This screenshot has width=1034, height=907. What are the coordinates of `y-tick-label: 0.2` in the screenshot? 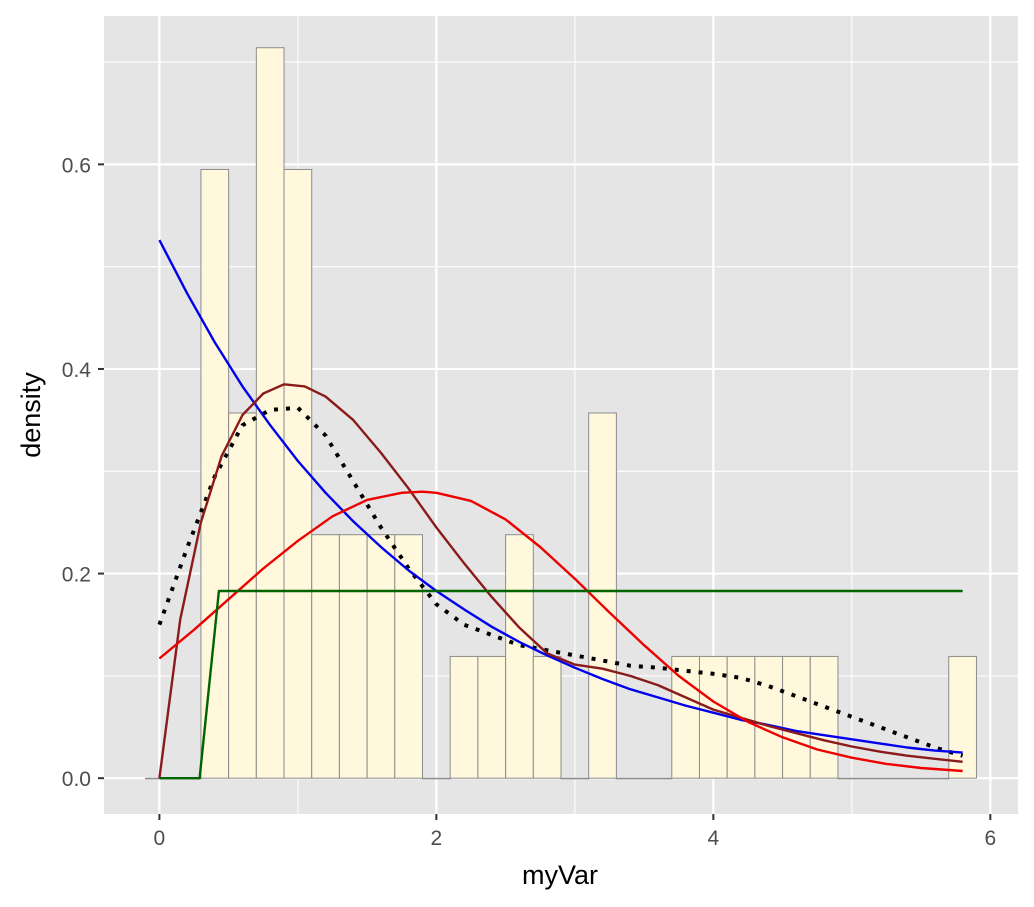 It's located at (76, 575).